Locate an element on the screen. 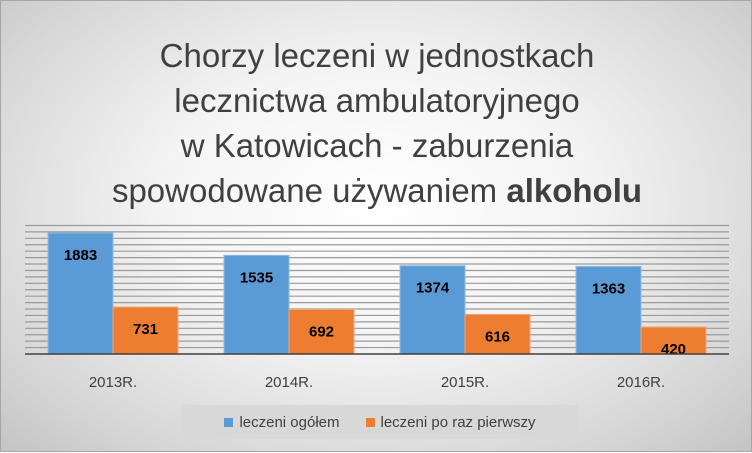 The width and height of the screenshot is (752, 453). title-line-2: lecznictwa ambulatoryjnego is located at coordinates (377, 100).